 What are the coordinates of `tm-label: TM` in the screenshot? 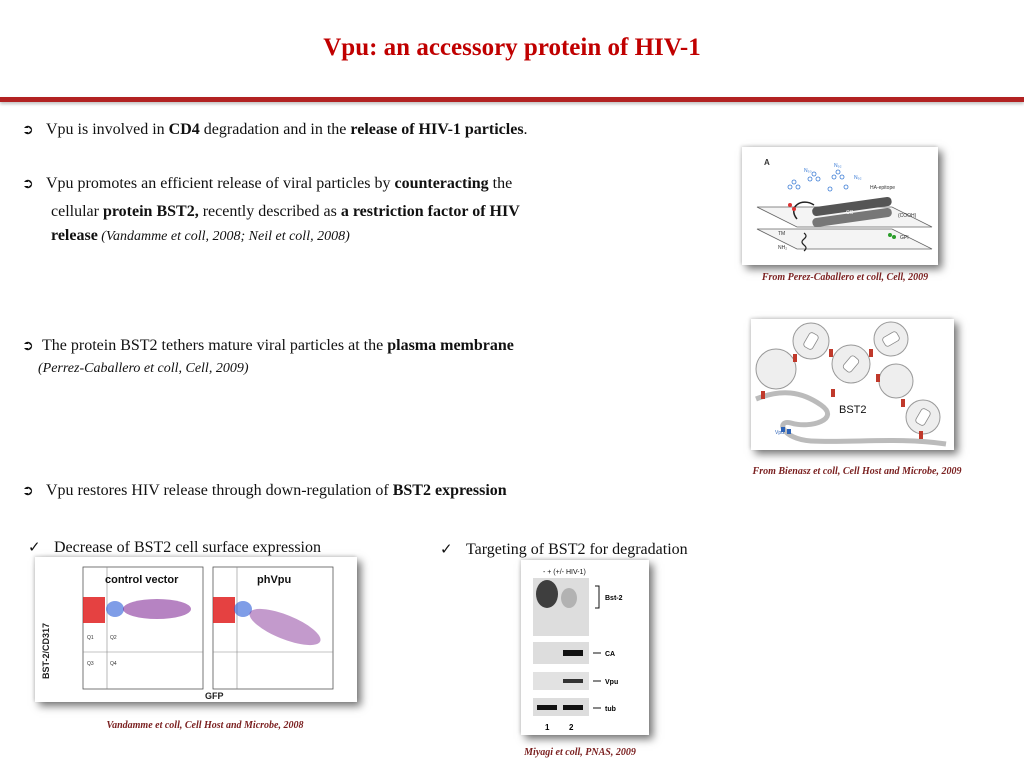 It's located at (781, 234).